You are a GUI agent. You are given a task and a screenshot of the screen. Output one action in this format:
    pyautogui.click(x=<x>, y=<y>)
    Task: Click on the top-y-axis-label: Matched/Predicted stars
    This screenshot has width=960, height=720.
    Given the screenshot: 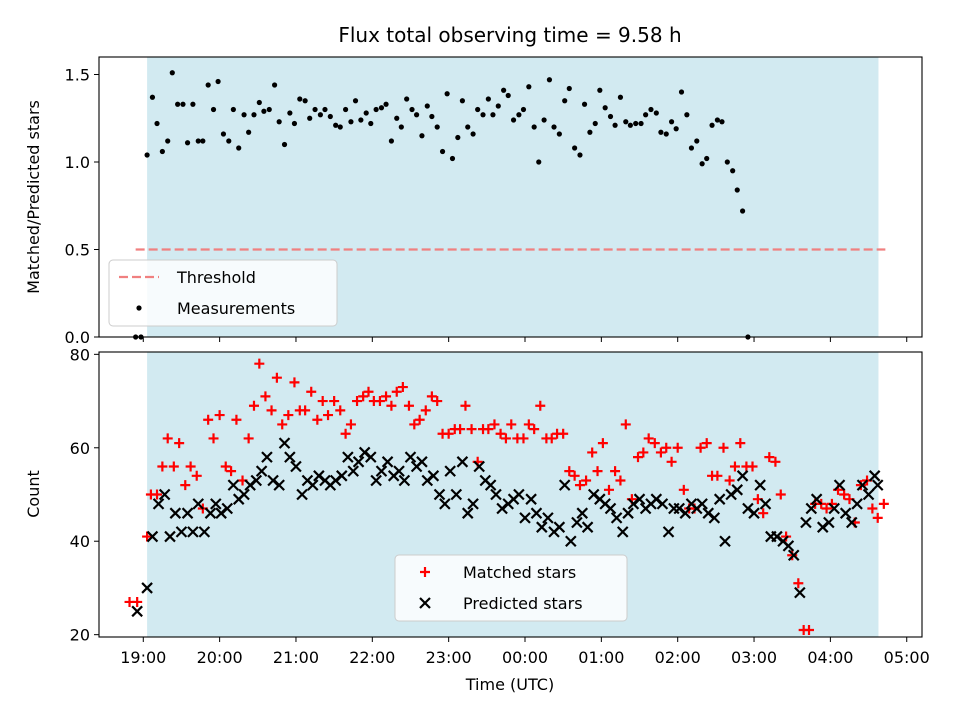 What is the action you would take?
    pyautogui.click(x=33, y=197)
    